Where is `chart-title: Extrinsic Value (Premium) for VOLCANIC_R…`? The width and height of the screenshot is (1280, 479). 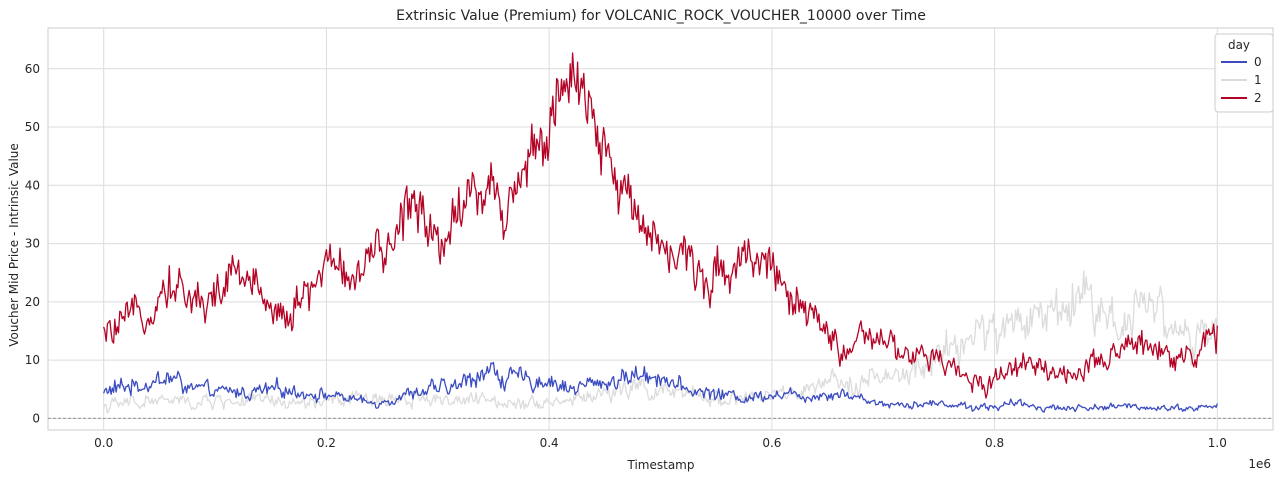
chart-title: Extrinsic Value (Premium) for VOLCANIC_R… is located at coordinates (661, 16).